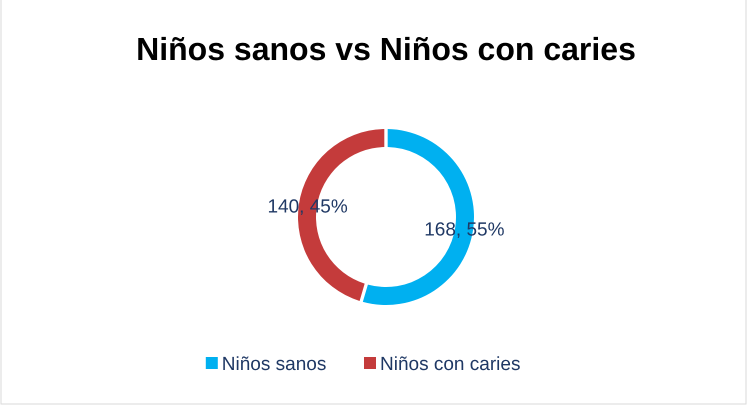 This screenshot has height=406, width=755. What do you see at coordinates (274, 364) in the screenshot?
I see `legend-label: Niños sanos` at bounding box center [274, 364].